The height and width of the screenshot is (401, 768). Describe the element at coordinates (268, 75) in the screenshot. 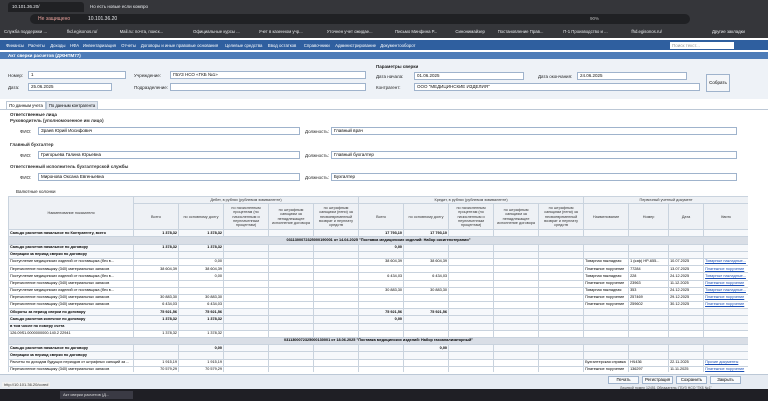

I see `input: ГБУЗ НСО «ГКБ №1»` at that location.